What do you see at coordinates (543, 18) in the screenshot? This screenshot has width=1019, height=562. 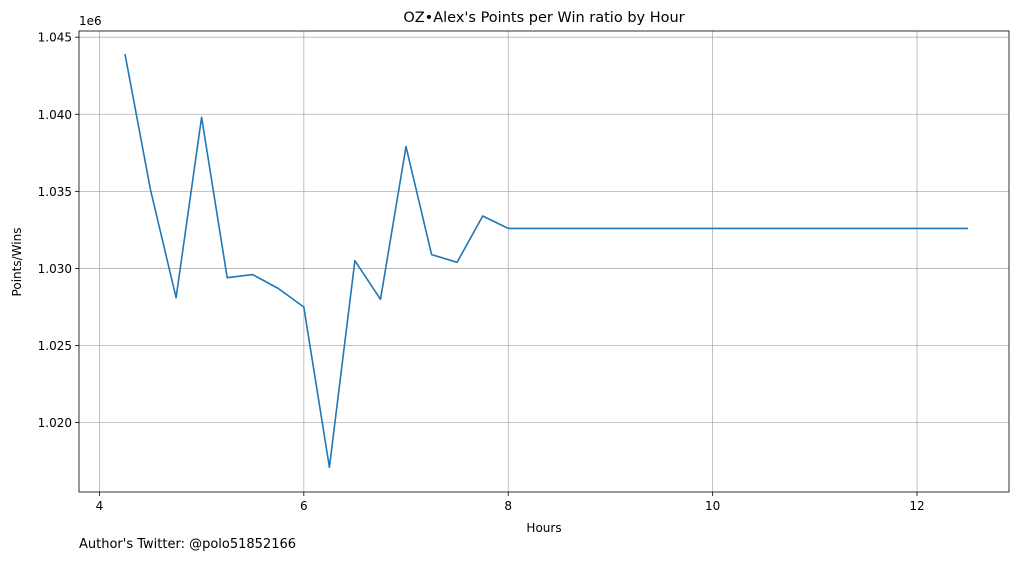 I see `chart-title: OZ•Alex's Points per Win ratio by Hour` at bounding box center [543, 18].